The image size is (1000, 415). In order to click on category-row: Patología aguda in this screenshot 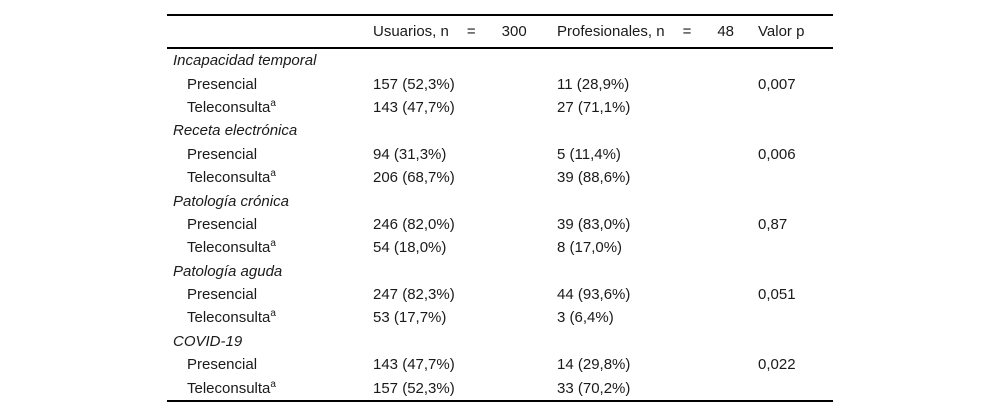, I will do `click(500, 271)`.